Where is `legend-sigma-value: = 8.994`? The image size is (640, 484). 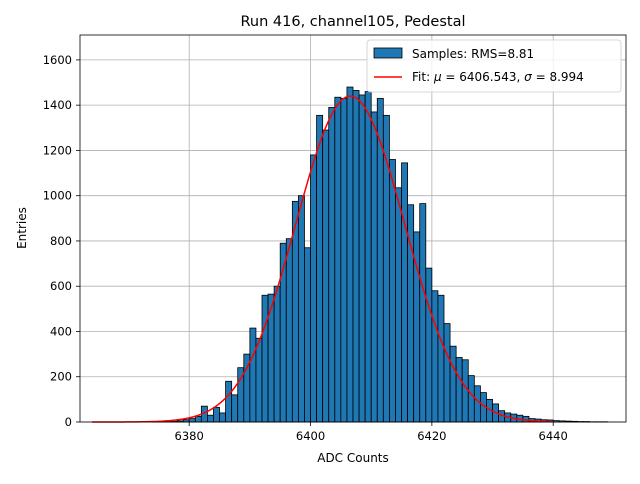
legend-sigma-value: = 8.994 is located at coordinates (558, 77).